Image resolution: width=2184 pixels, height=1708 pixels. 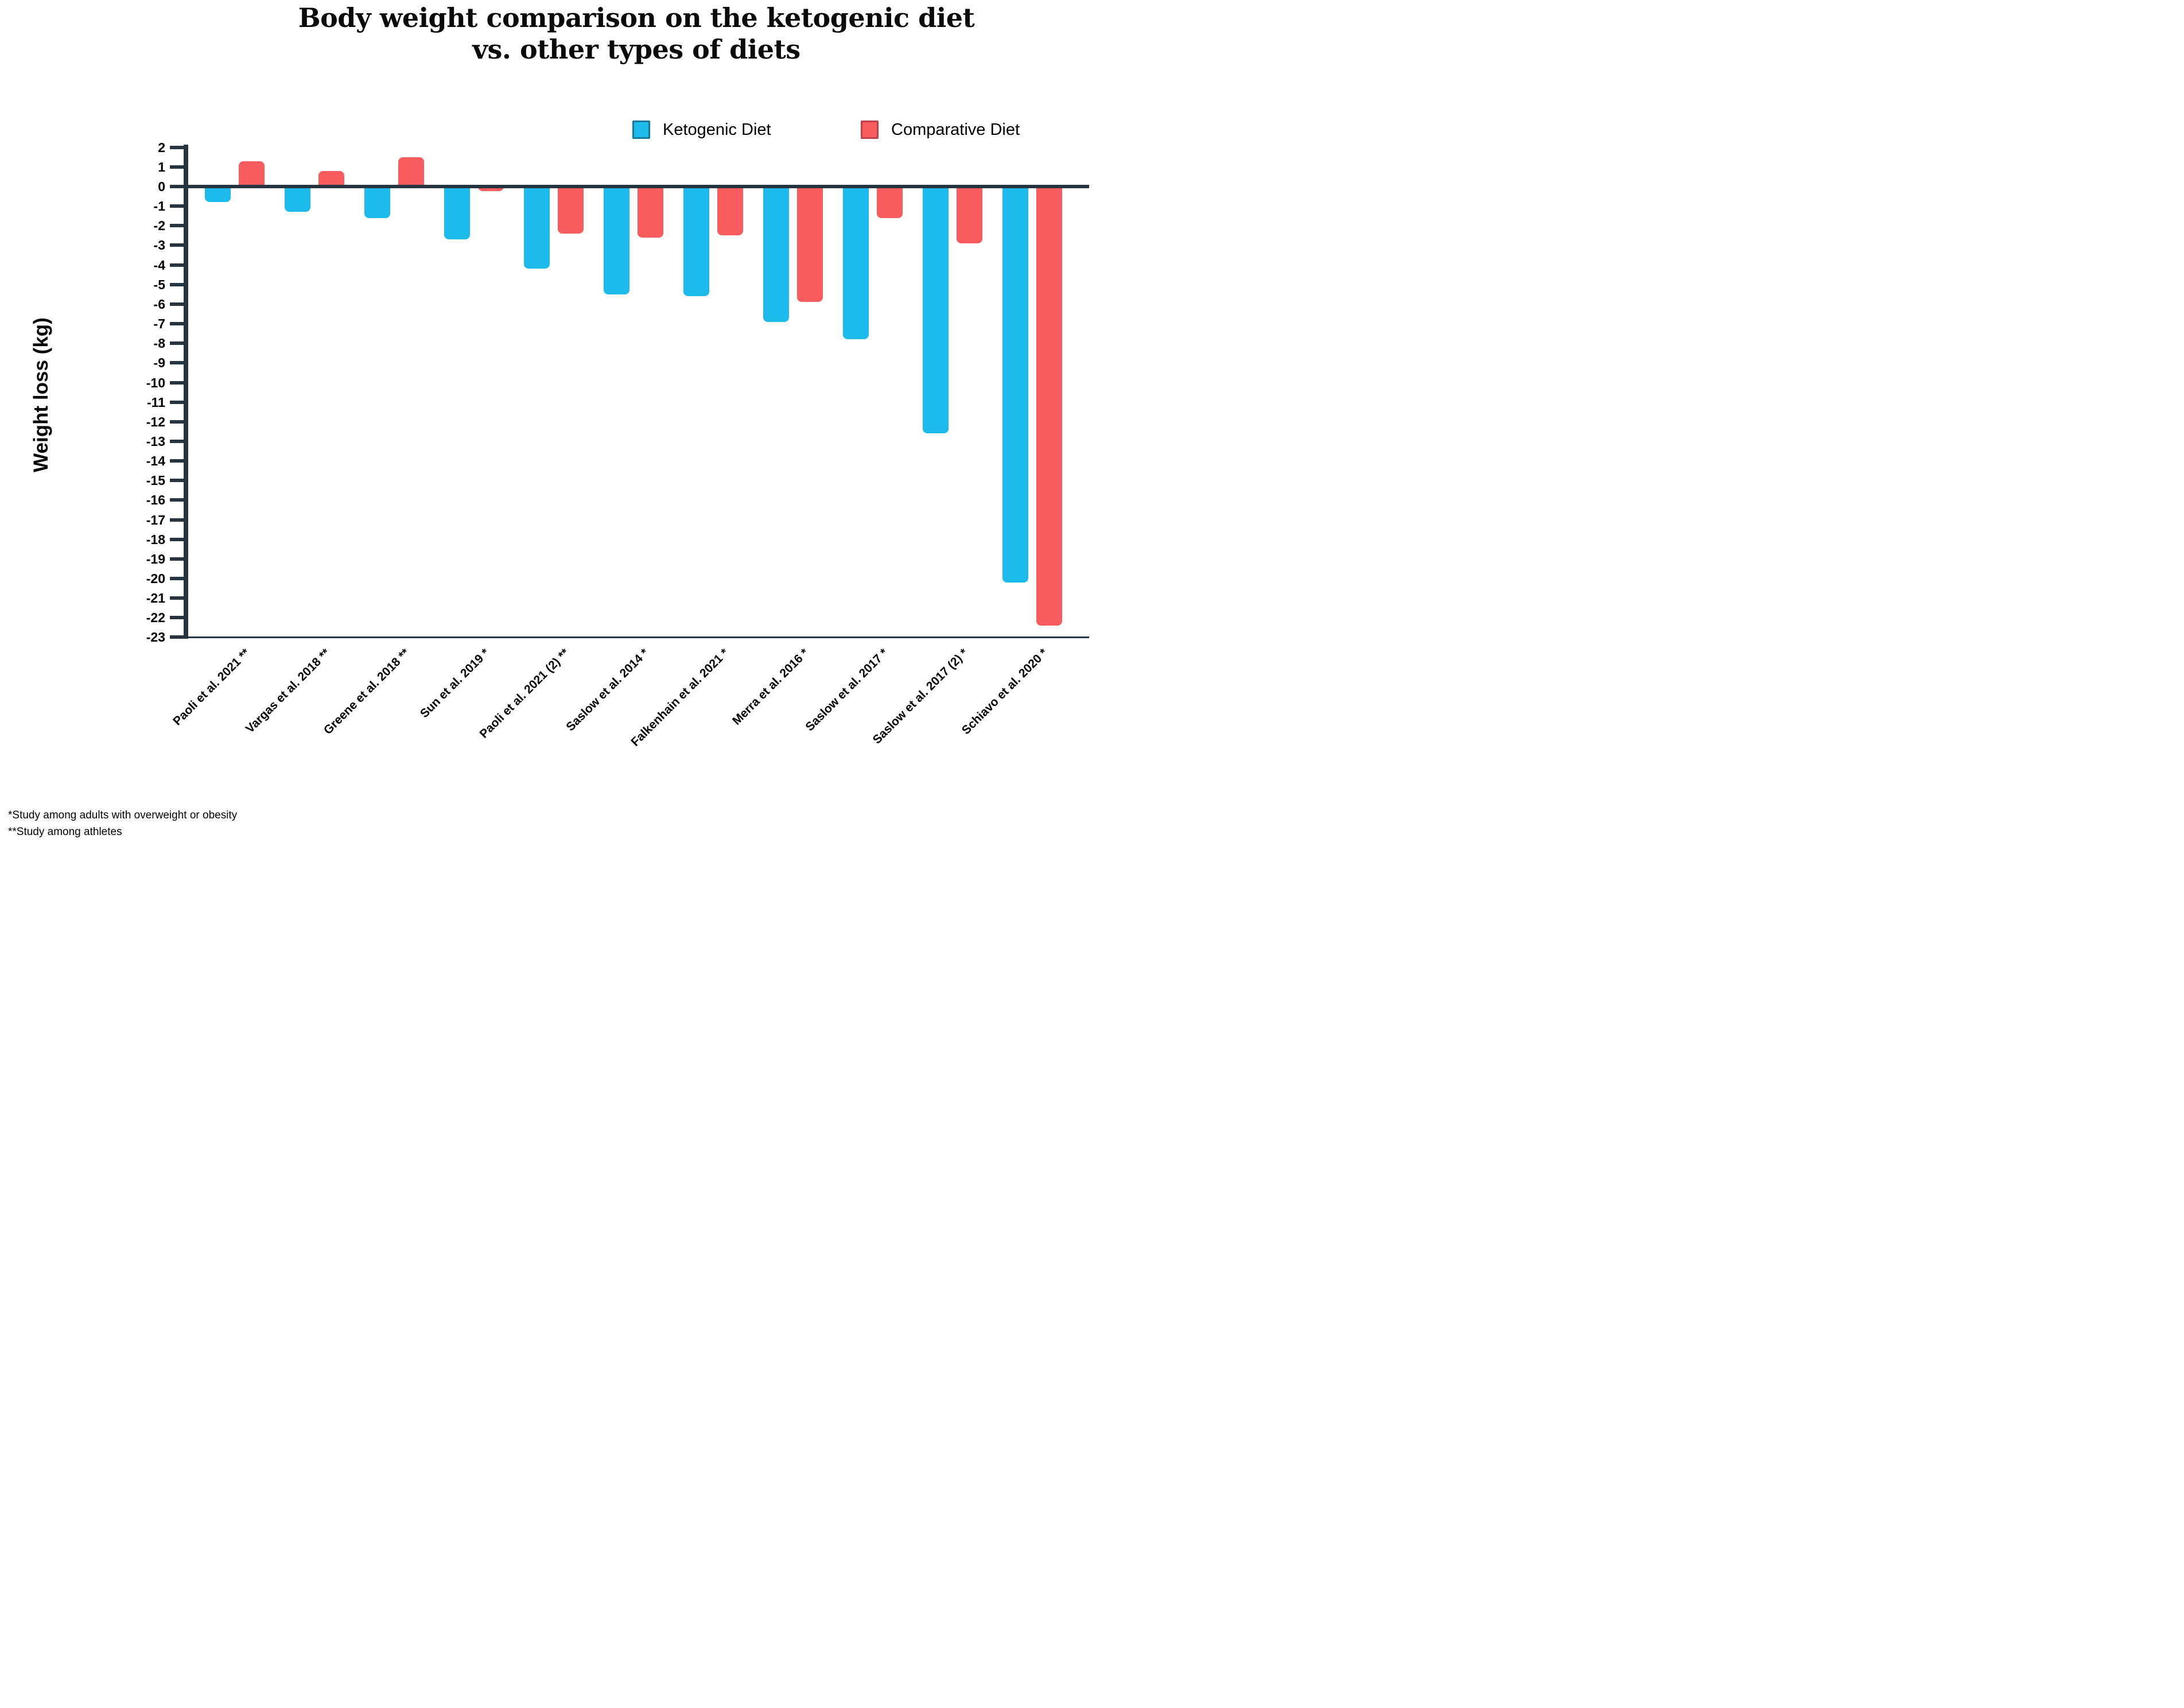 I want to click on ketogenic-swatch-icon, so click(x=641, y=130).